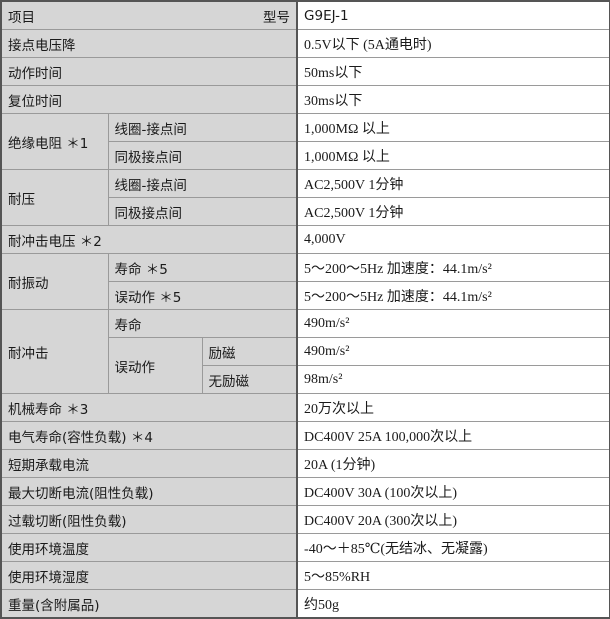 Image resolution: width=610 pixels, height=619 pixels. I want to click on table-row: 接点电压降 0.5V以下 (5A通电时), so click(305, 43).